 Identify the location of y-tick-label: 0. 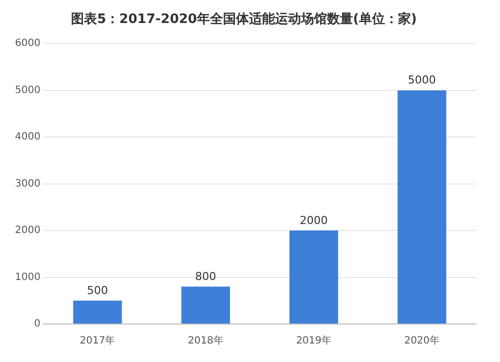
(37, 324).